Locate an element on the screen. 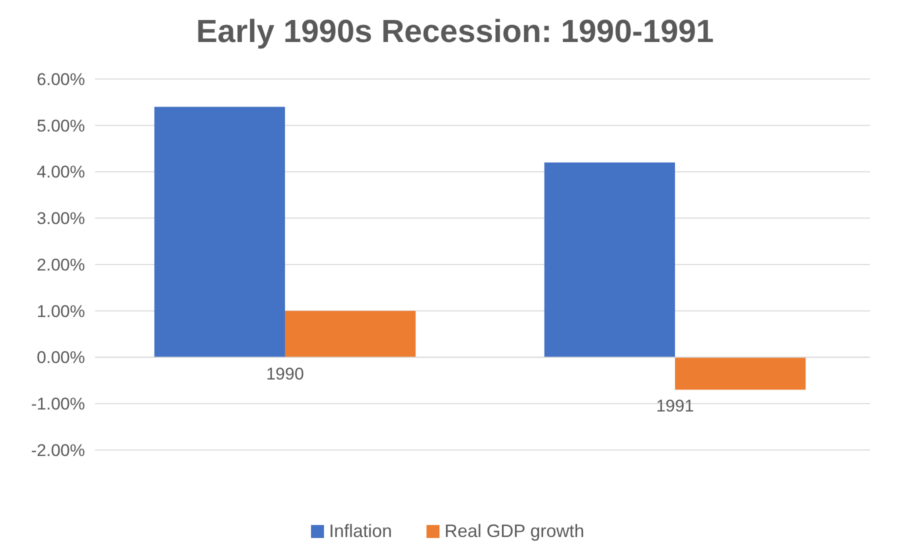 This screenshot has height=550, width=910. y-tick-label: 2.00% is located at coordinates (60, 264).